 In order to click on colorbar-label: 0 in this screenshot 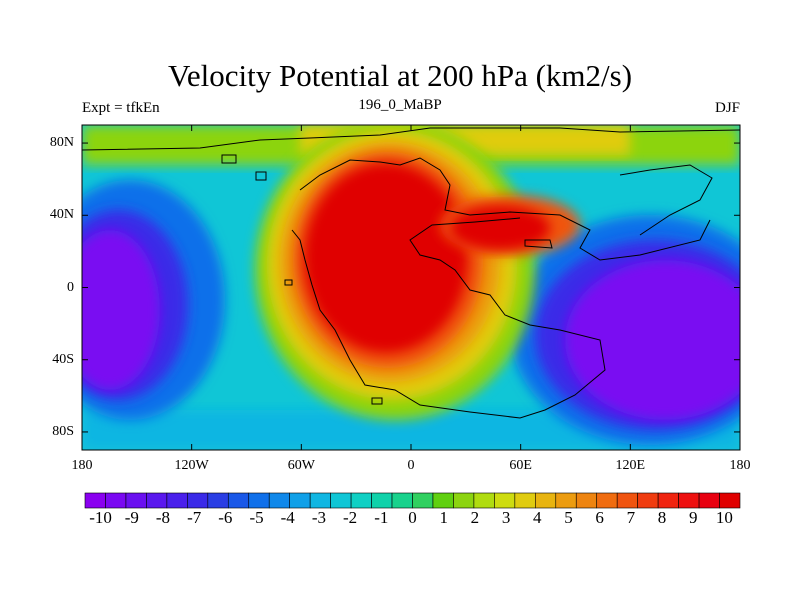, I will do `click(412, 517)`.